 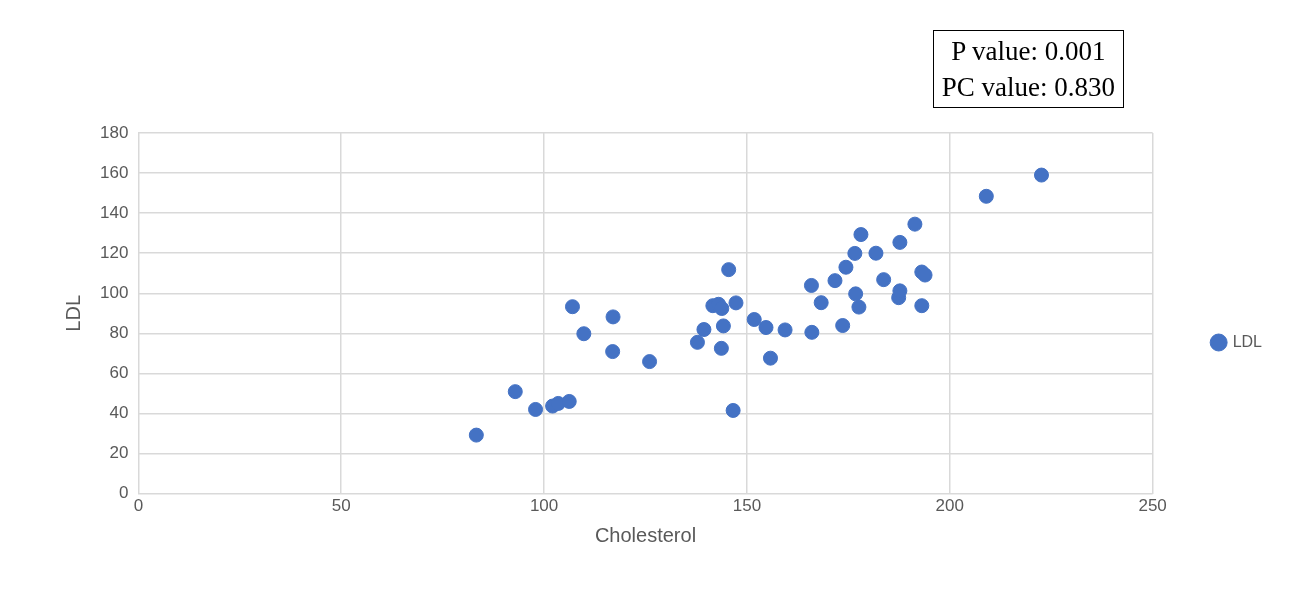 I want to click on y-tick-label: 60, so click(x=119, y=373).